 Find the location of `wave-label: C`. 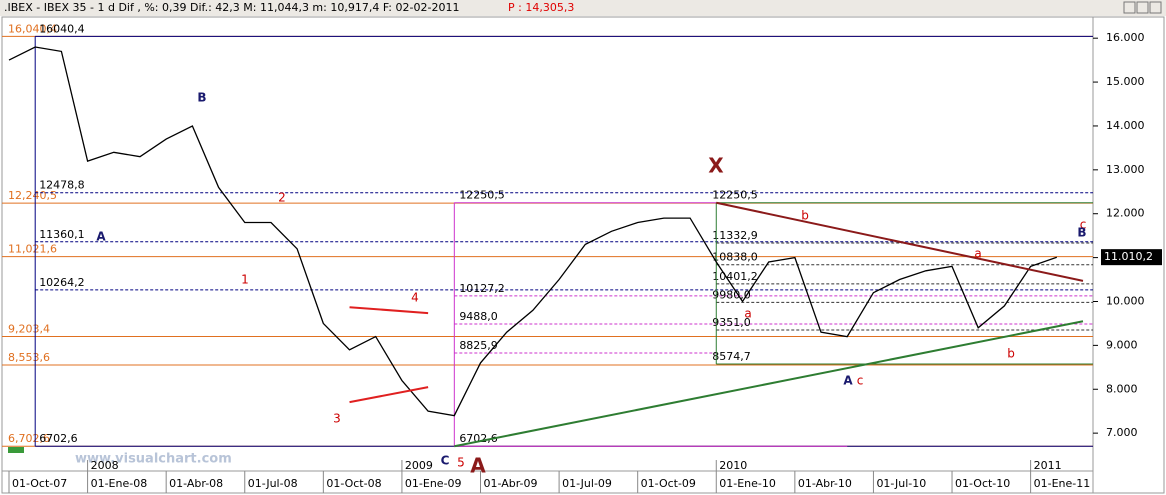

wave-label: C is located at coordinates (445, 461).